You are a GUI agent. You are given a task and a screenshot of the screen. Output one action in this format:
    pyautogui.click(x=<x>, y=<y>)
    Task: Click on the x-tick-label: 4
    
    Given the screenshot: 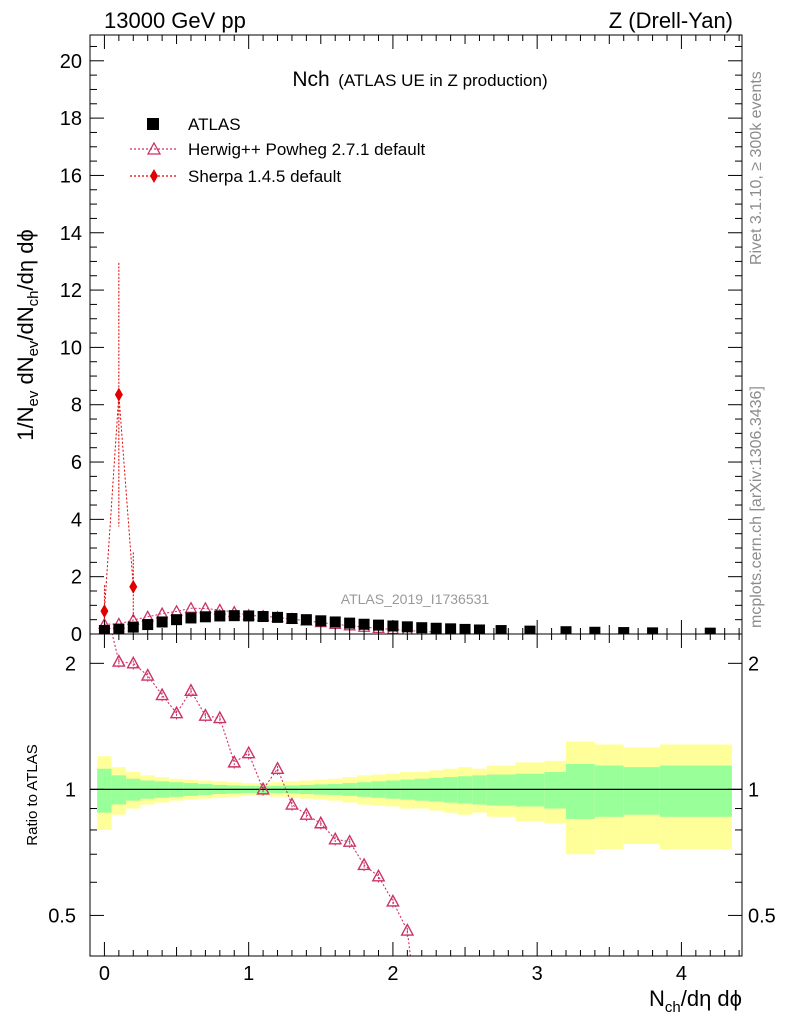 What is the action you would take?
    pyautogui.click(x=681, y=974)
    